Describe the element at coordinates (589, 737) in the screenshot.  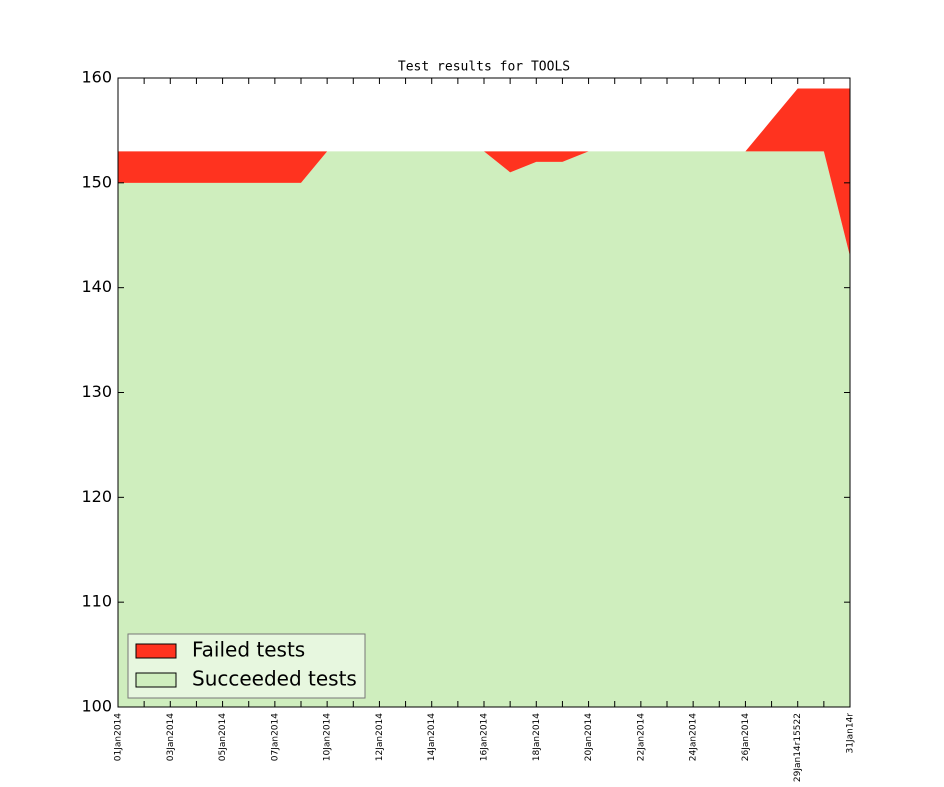
I see `x-tick-label: 20Jan2014` at that location.